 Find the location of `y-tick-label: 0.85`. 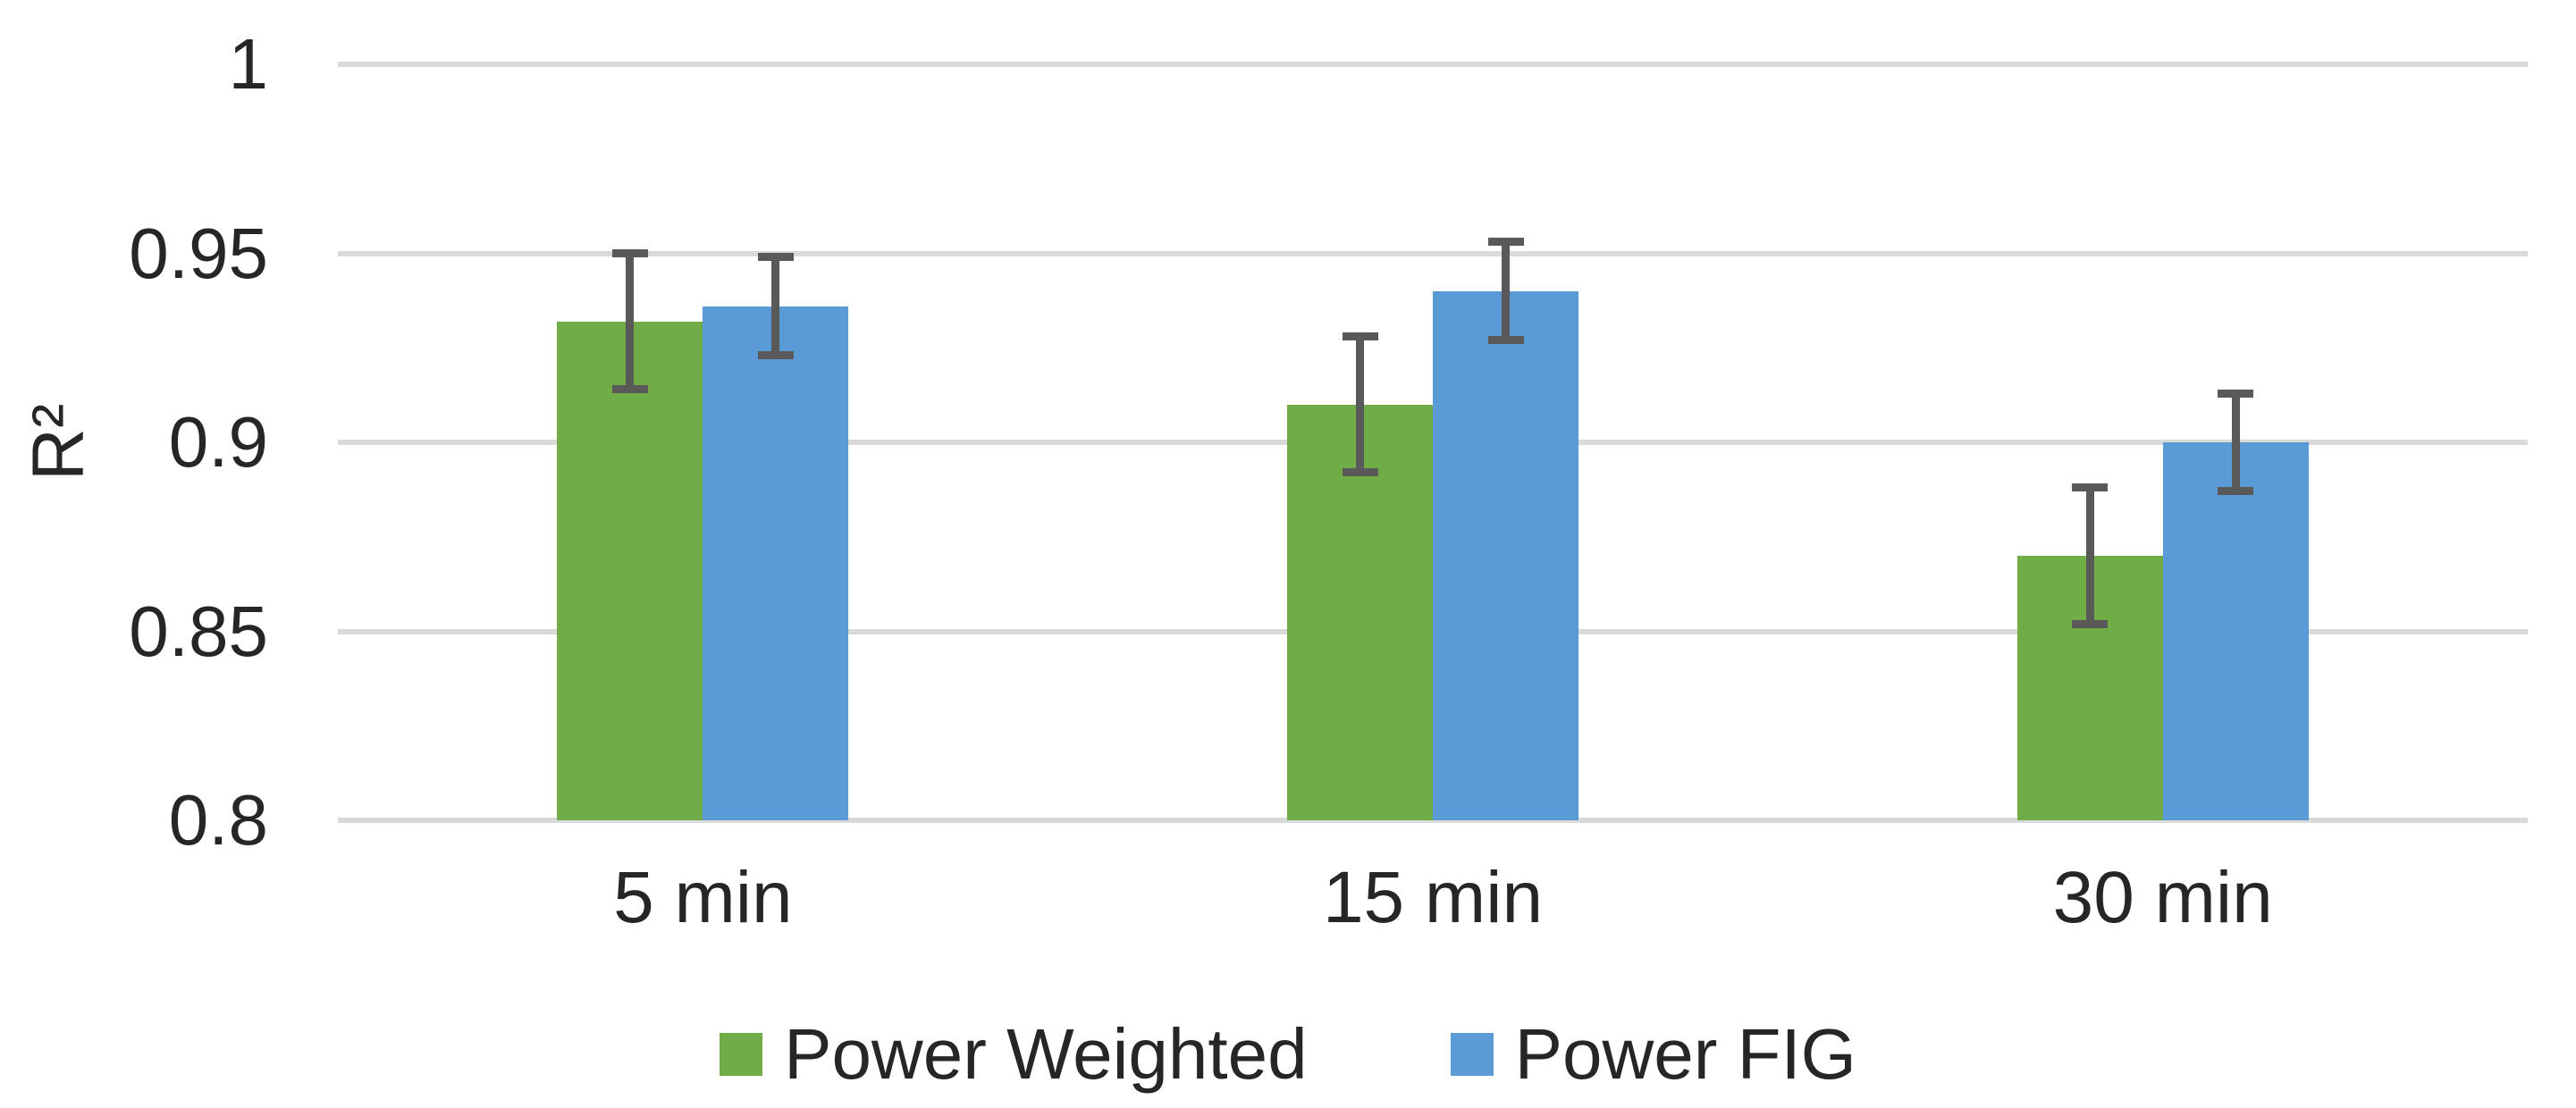

y-tick-label: 0.85 is located at coordinates (199, 631).